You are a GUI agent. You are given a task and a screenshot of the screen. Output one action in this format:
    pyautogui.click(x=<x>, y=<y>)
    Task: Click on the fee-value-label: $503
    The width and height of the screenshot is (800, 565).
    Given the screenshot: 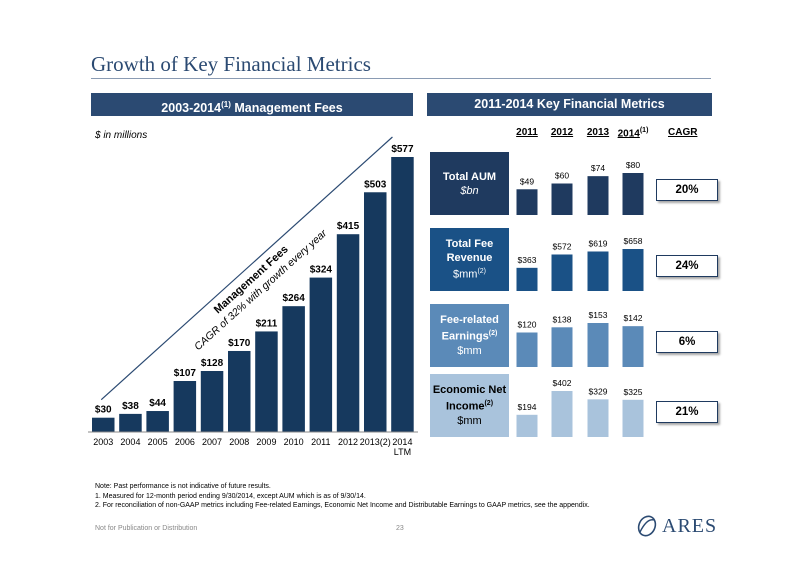 What is the action you would take?
    pyautogui.click(x=375, y=184)
    